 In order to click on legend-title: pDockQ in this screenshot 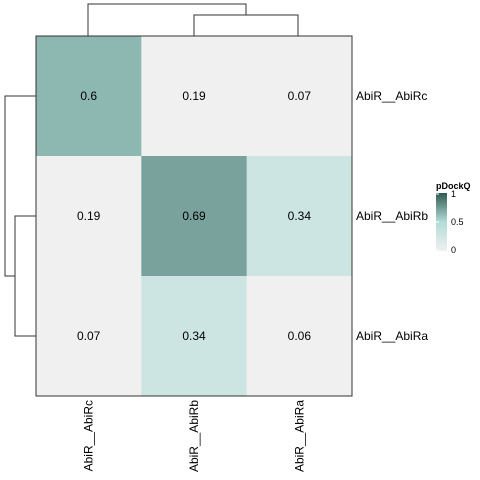, I will do `click(453, 186)`.